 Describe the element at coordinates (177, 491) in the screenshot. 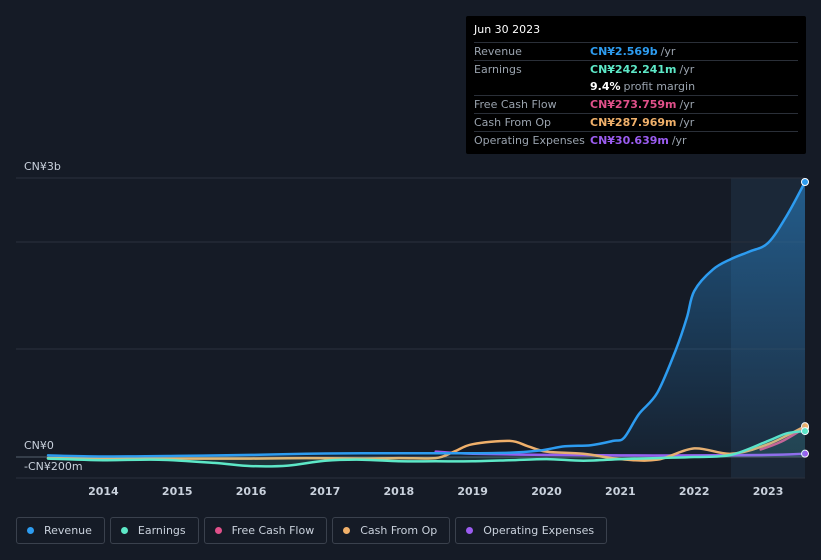

I see `x-tick-label: 2015` at that location.